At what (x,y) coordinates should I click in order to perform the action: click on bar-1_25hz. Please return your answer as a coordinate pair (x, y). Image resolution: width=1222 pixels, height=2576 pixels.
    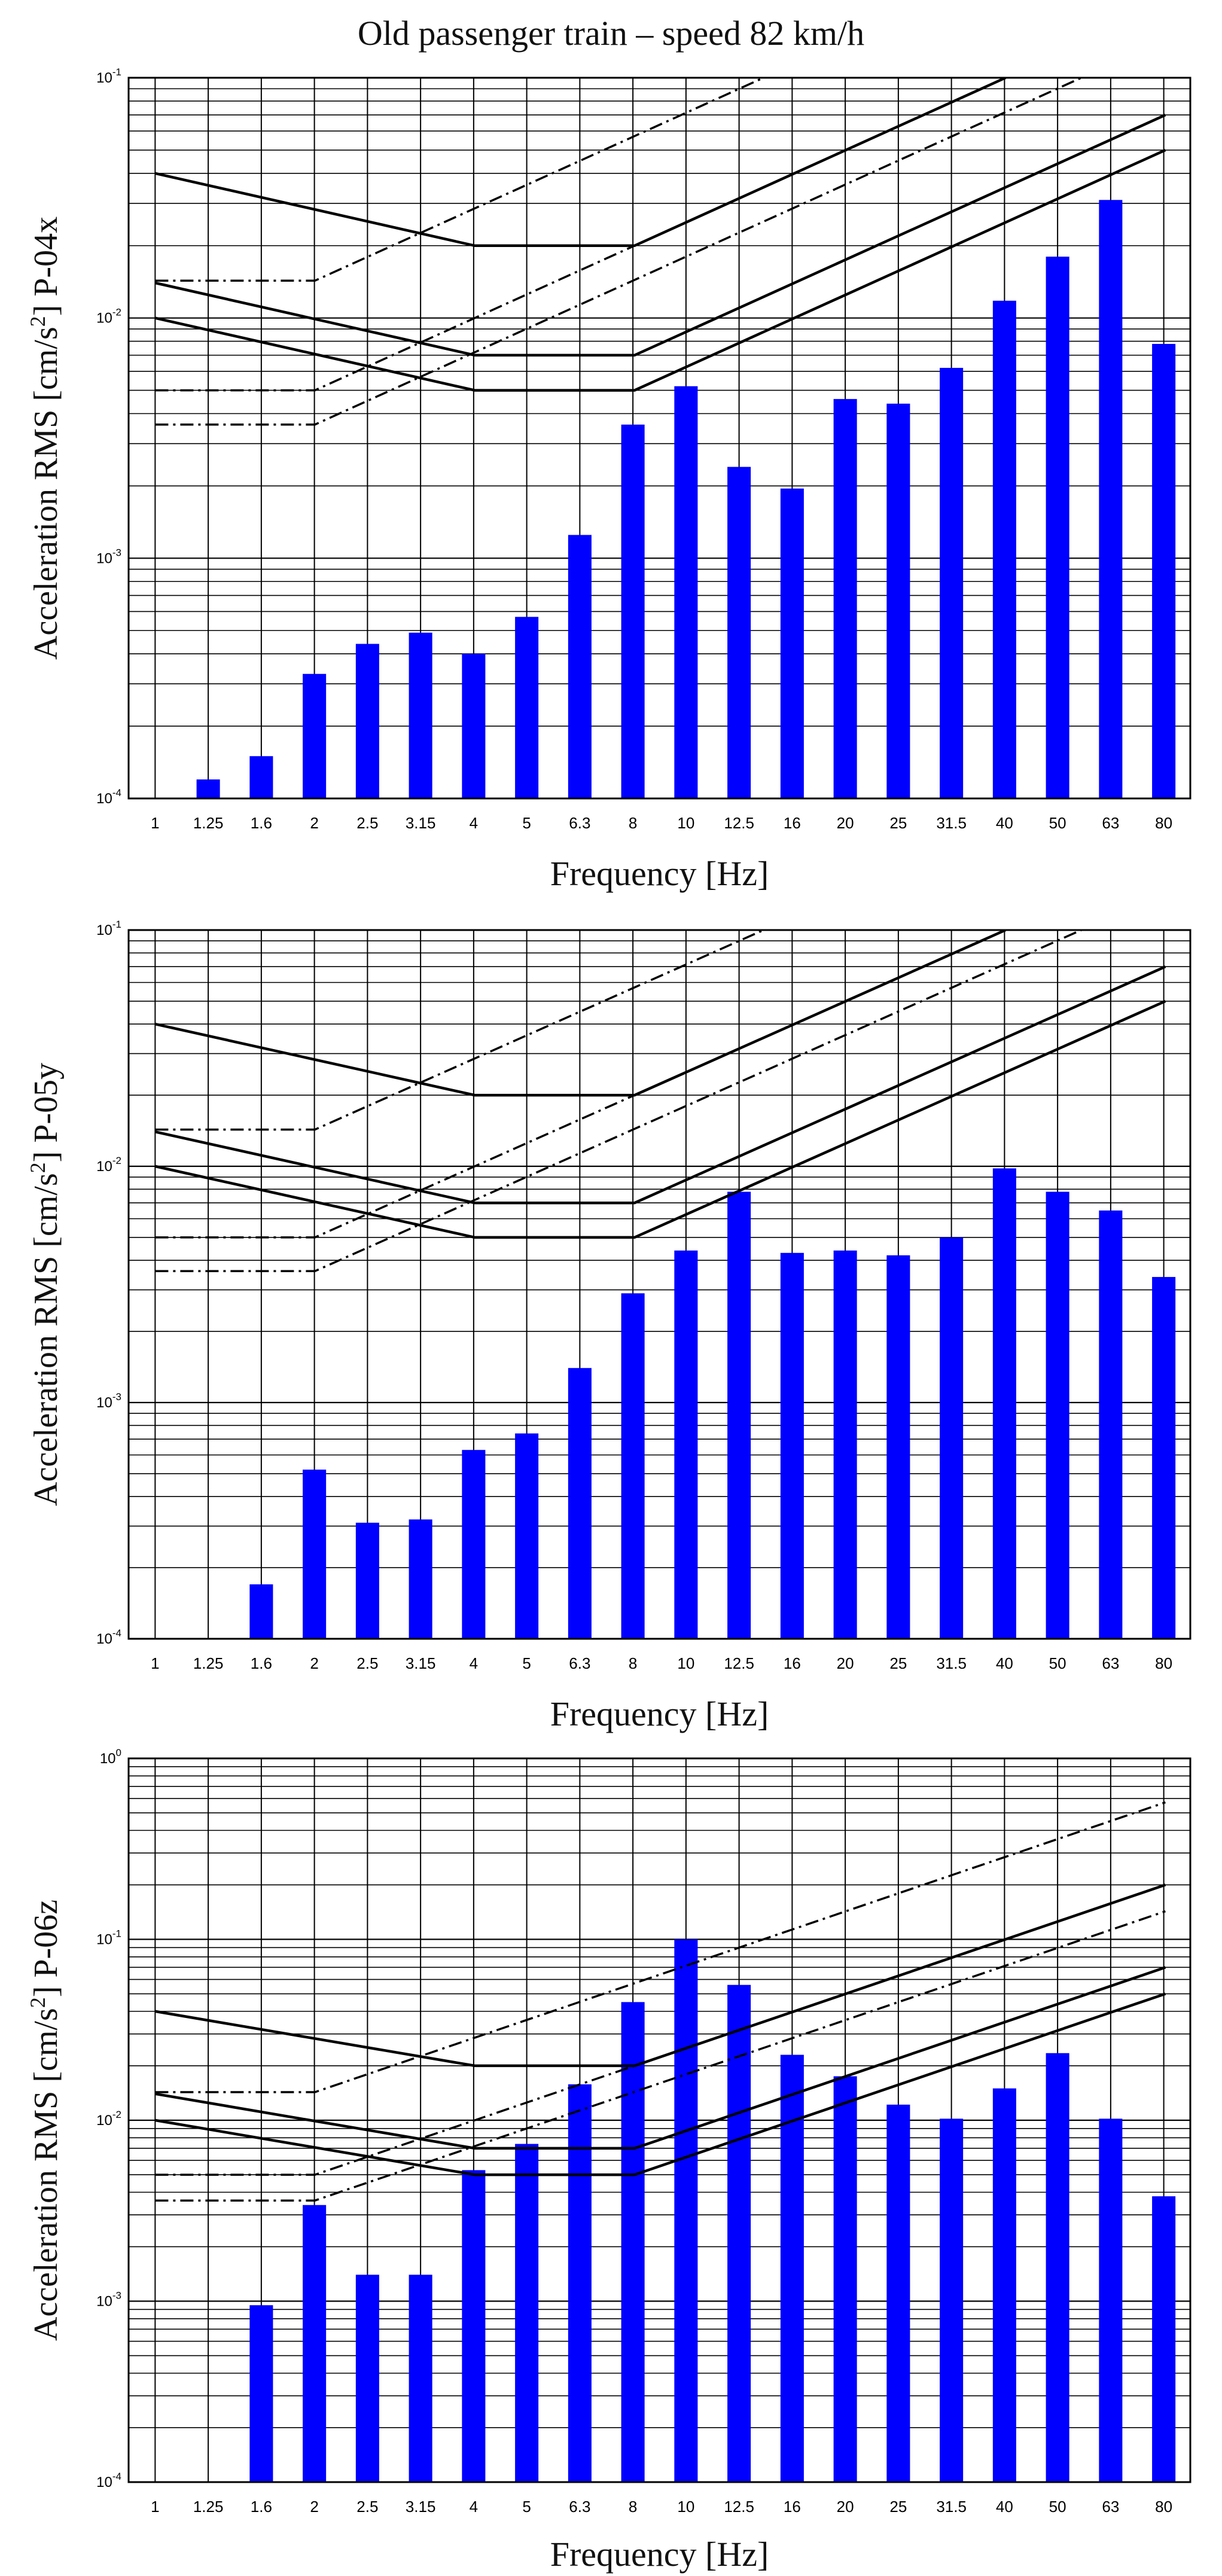
    Looking at the image, I should click on (208, 788).